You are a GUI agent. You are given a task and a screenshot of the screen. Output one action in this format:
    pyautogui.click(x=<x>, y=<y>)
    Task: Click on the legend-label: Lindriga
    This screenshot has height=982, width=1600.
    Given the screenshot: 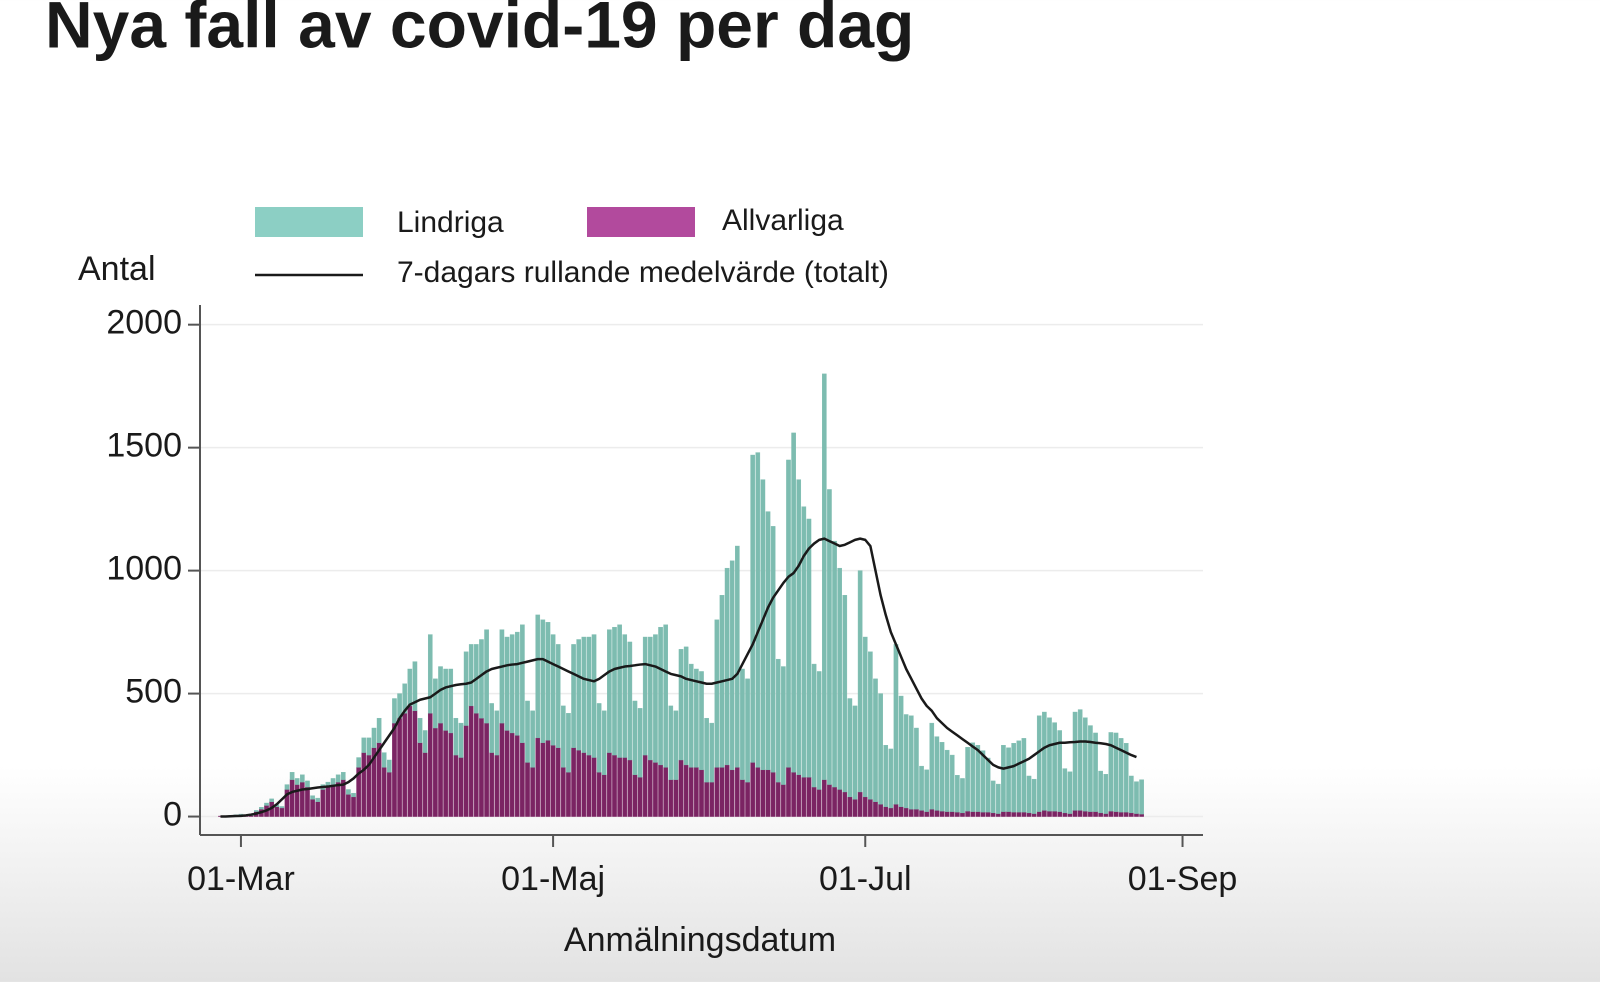 What is the action you would take?
    pyautogui.click(x=450, y=222)
    